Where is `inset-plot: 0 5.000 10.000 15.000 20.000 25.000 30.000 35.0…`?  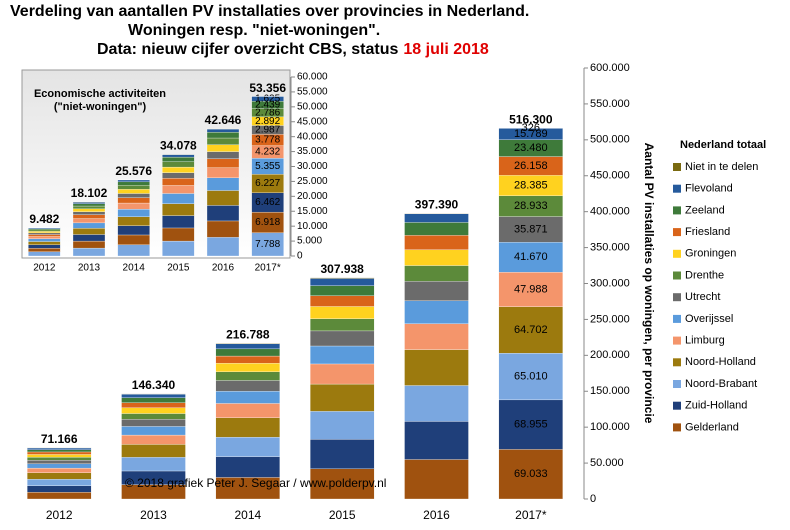
inset-plot: 0 5.000 10.000 15.000 20.000 25.000 30.000 35.0… is located at coordinates (178, 173).